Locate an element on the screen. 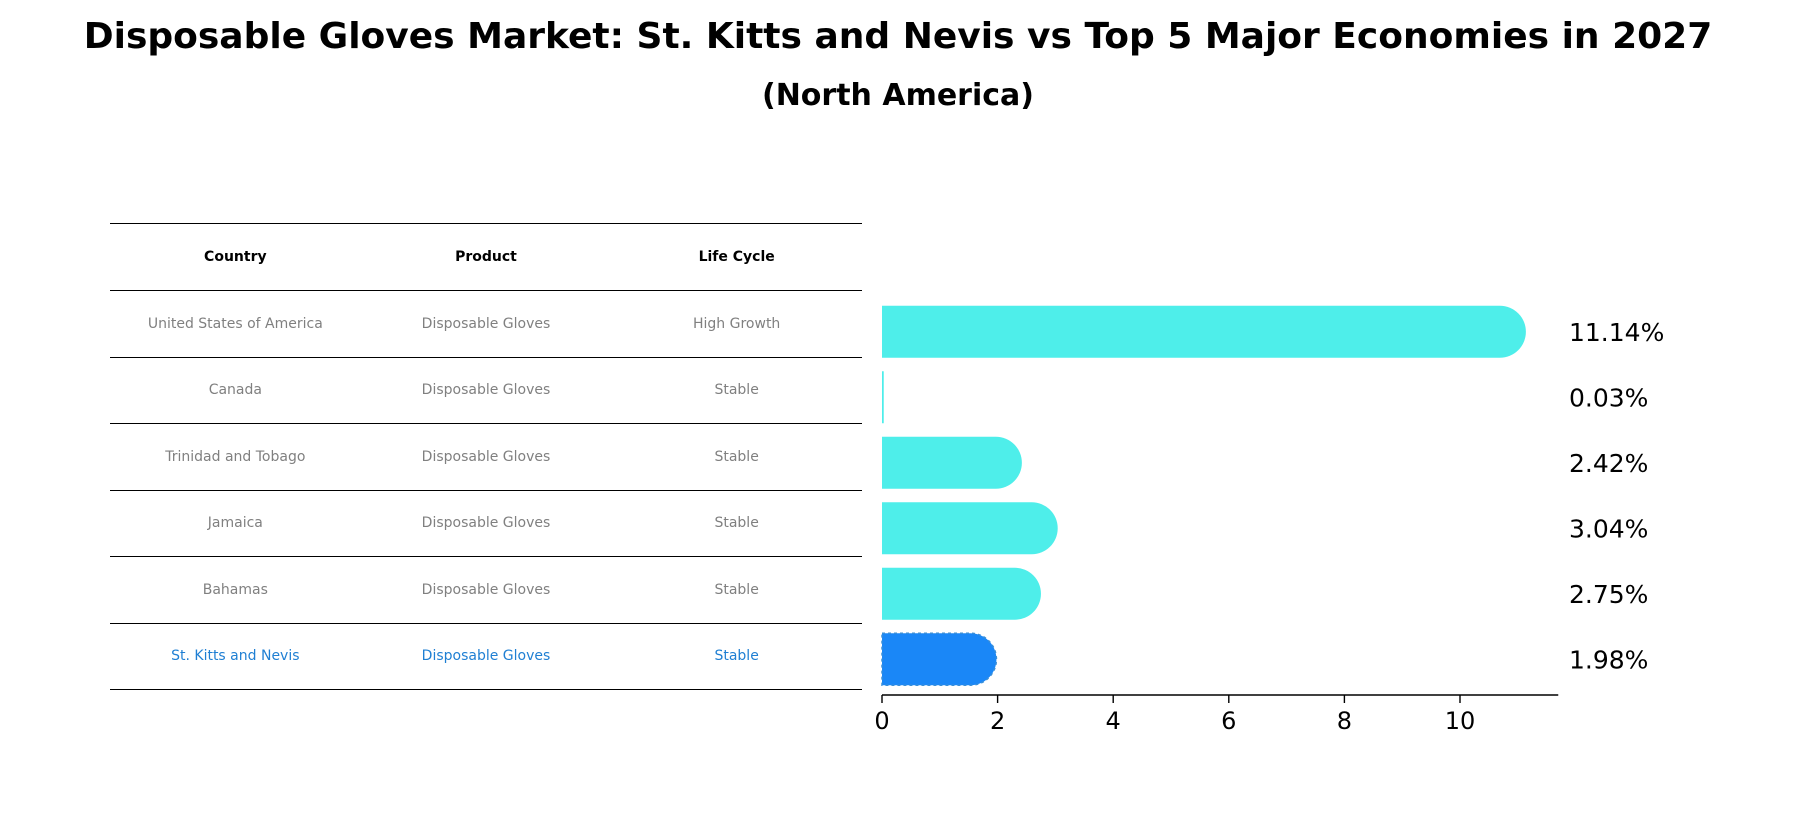 Image resolution: width=1796 pixels, height=823 pixels. column-header-product: Product is located at coordinates (486, 257).